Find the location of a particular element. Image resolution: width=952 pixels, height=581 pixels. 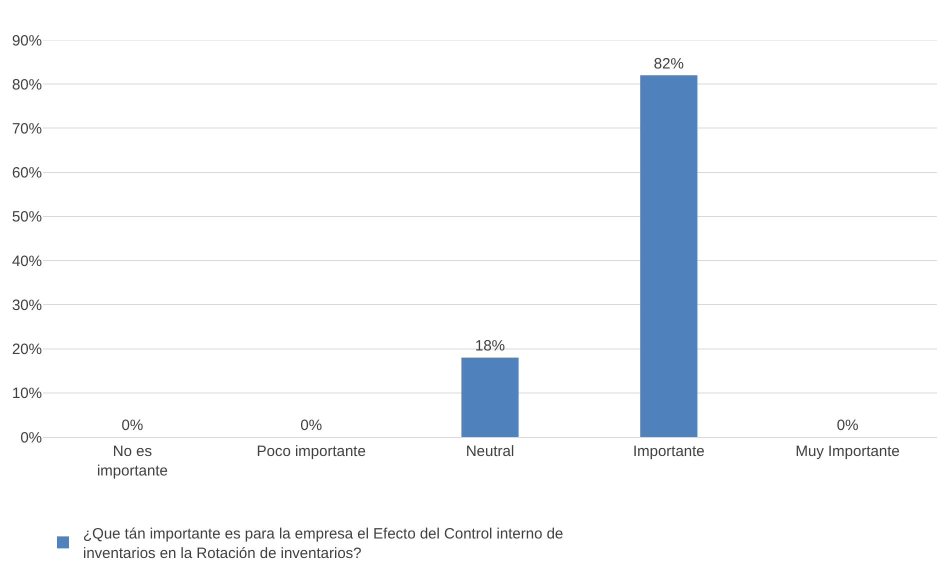

x-tick-label: No es importante is located at coordinates (132, 461).